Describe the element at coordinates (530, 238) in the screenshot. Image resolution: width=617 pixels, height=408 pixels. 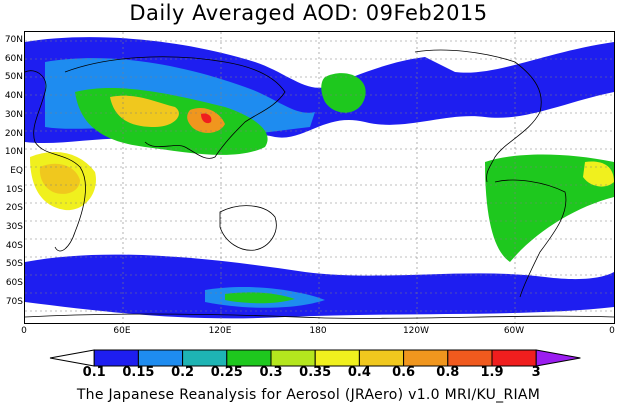
I see `coast-south-america` at that location.